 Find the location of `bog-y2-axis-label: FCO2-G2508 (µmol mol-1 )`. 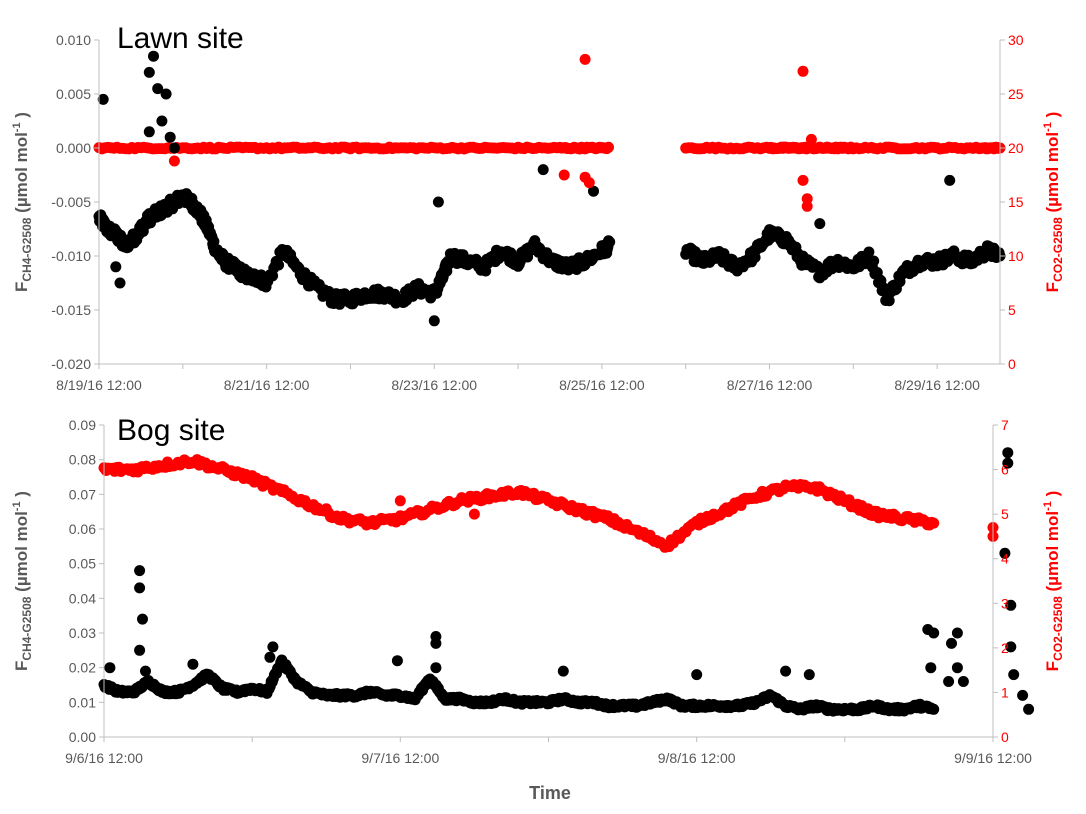

bog-y2-axis-label: FCO2-G2508 (µmol mol-1 ) is located at coordinates (1053, 581).